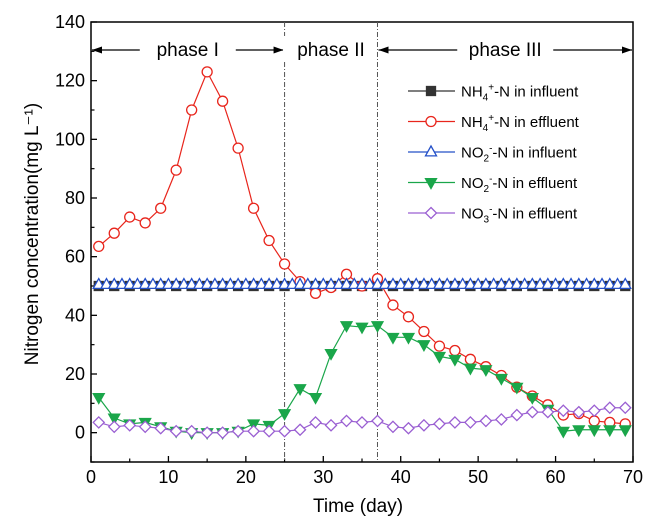 This screenshot has height=520, width=645. I want to click on phase-label: phase III, so click(505, 50).